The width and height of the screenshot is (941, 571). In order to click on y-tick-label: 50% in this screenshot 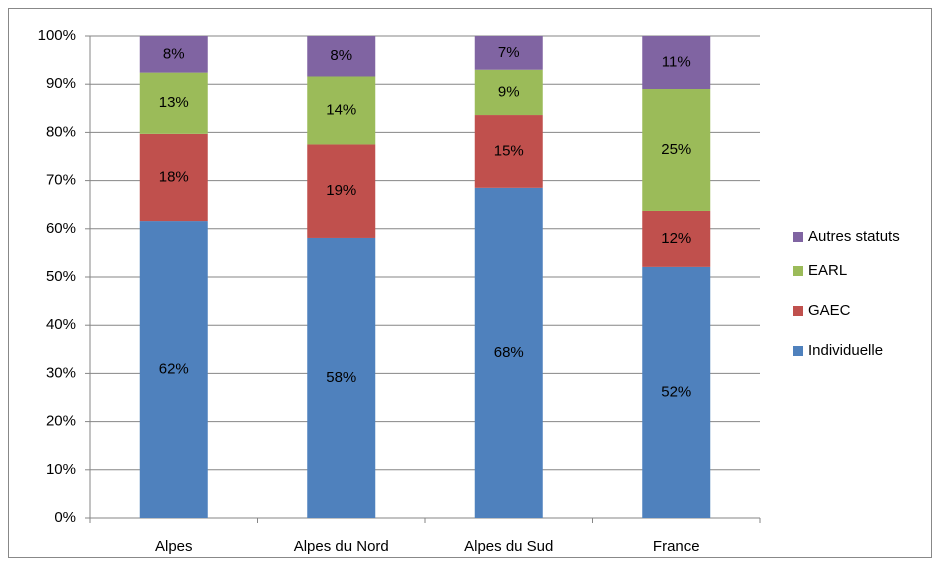, I will do `click(61, 276)`.